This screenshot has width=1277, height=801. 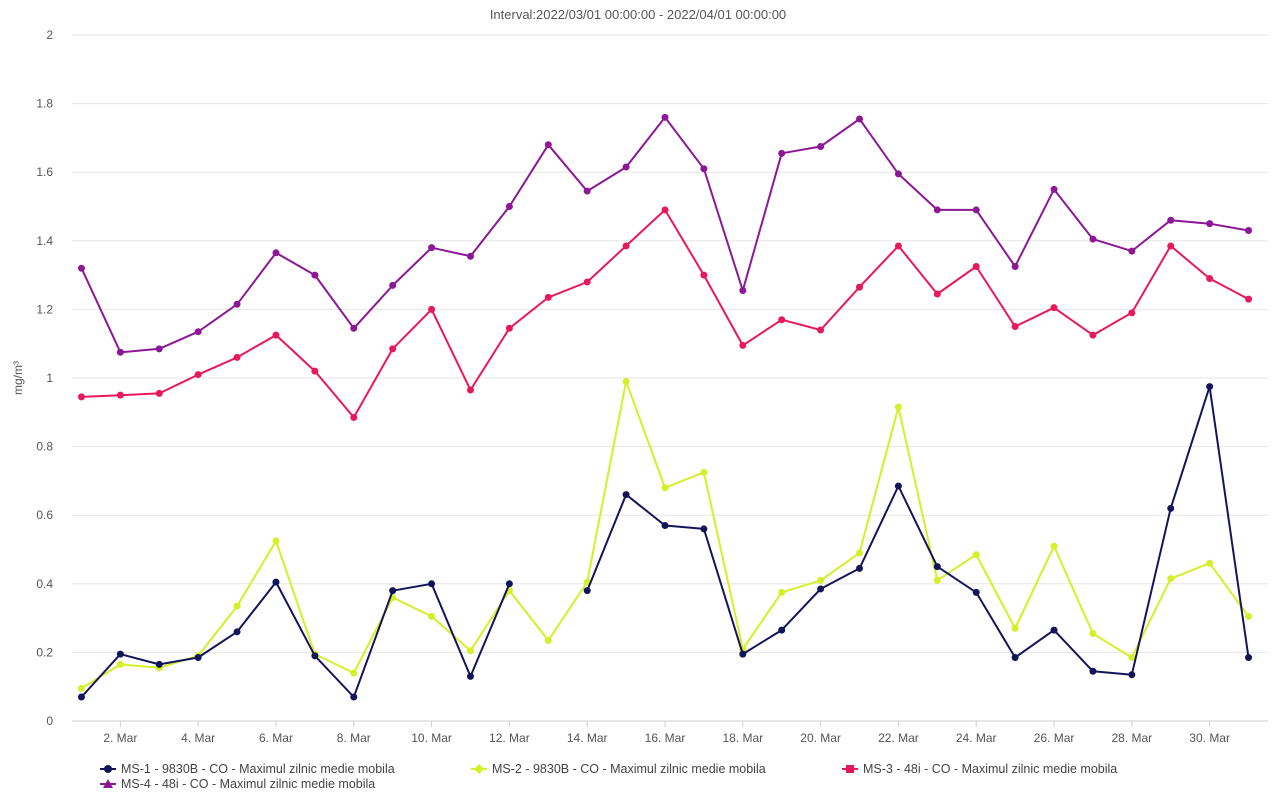 What do you see at coordinates (665, 738) in the screenshot?
I see `x-tick-label: 16. Mar` at bounding box center [665, 738].